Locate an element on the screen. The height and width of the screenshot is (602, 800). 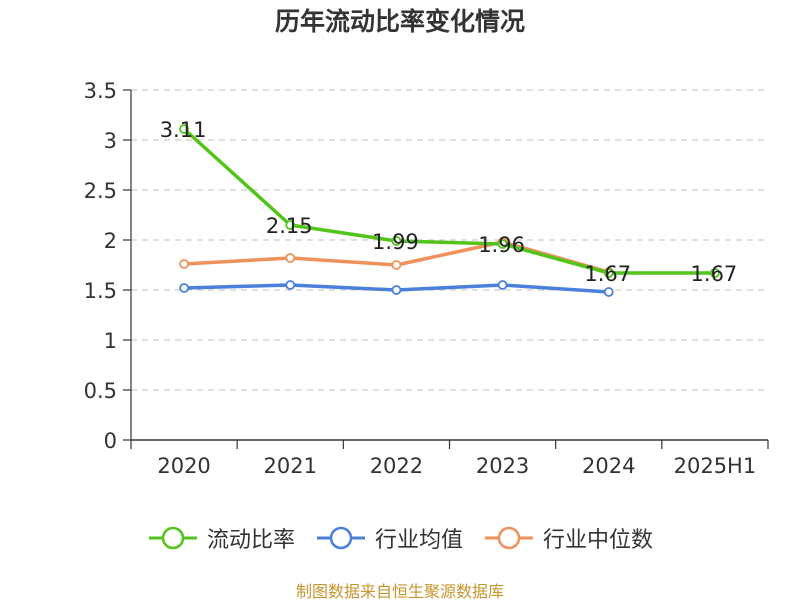
legend-label: 行业中位数 is located at coordinates (598, 540).